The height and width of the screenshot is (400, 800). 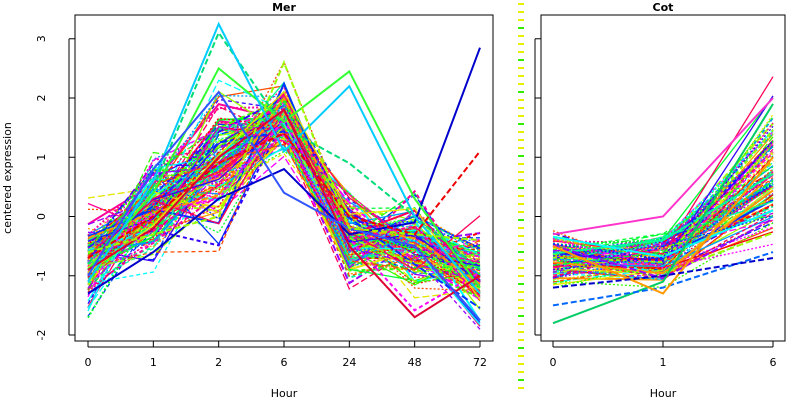 What do you see at coordinates (41, 335) in the screenshot?
I see `y-tick-label--2: -2` at bounding box center [41, 335].